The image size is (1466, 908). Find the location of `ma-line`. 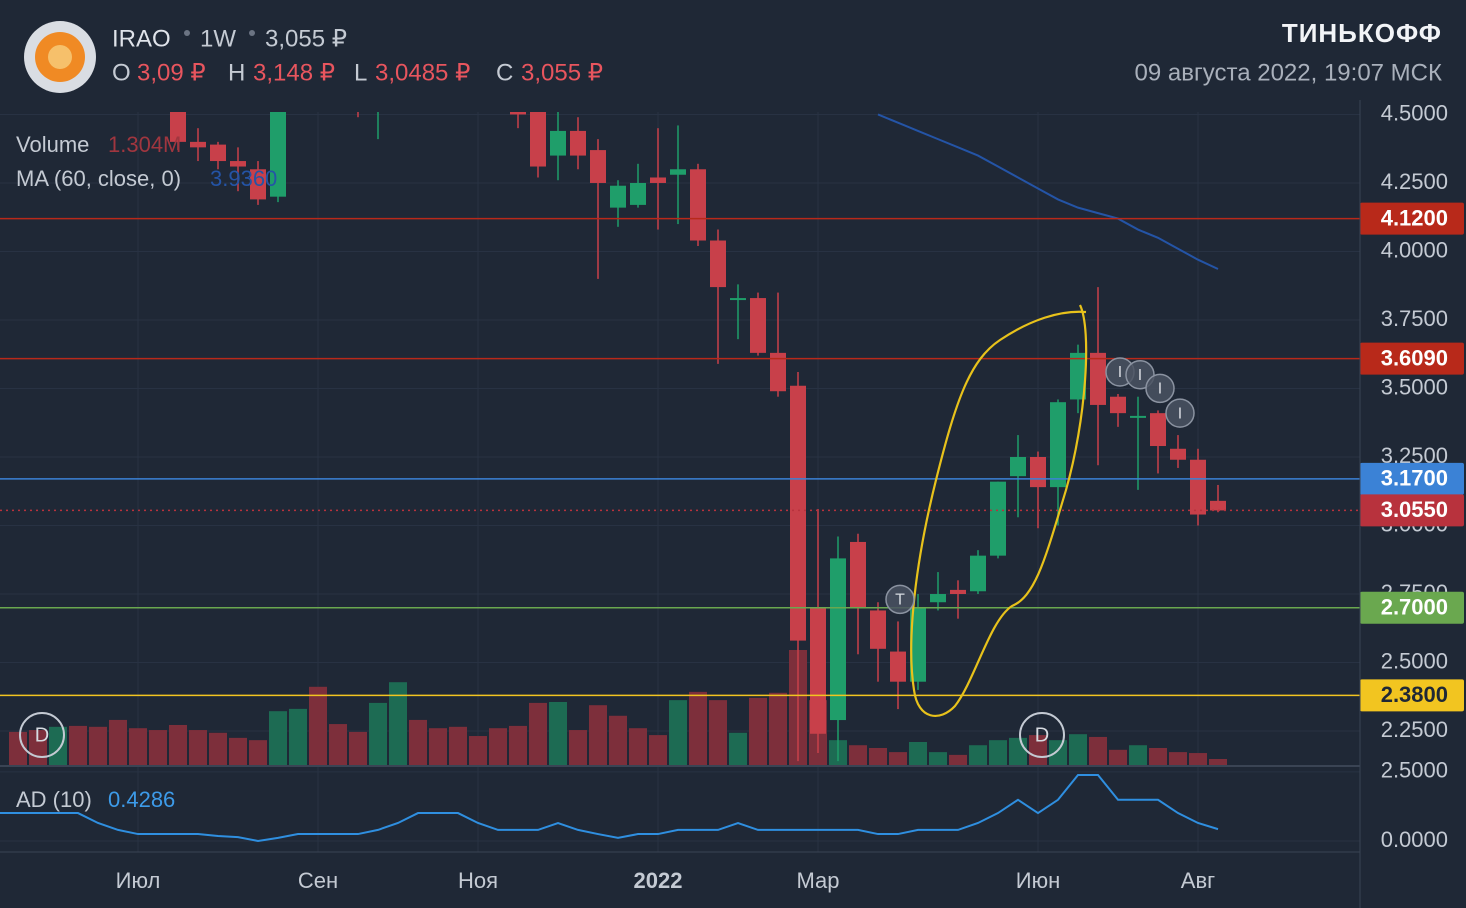

ma-line is located at coordinates (1048, 191).